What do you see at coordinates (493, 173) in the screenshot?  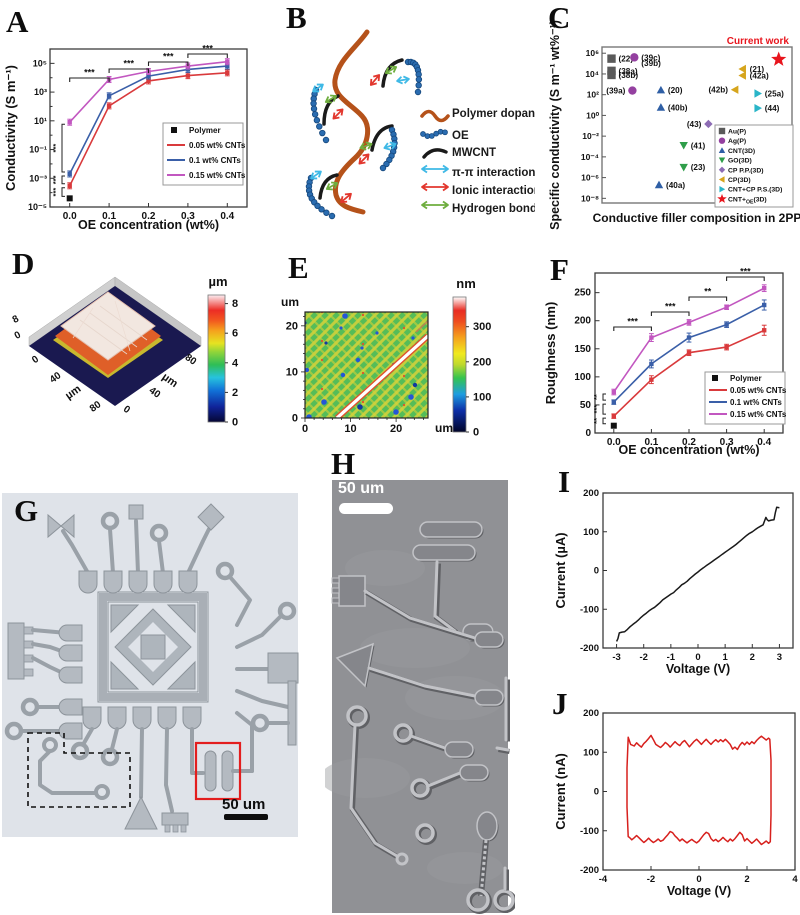 I see `svg-text: π-π interaction` at bounding box center [493, 173].